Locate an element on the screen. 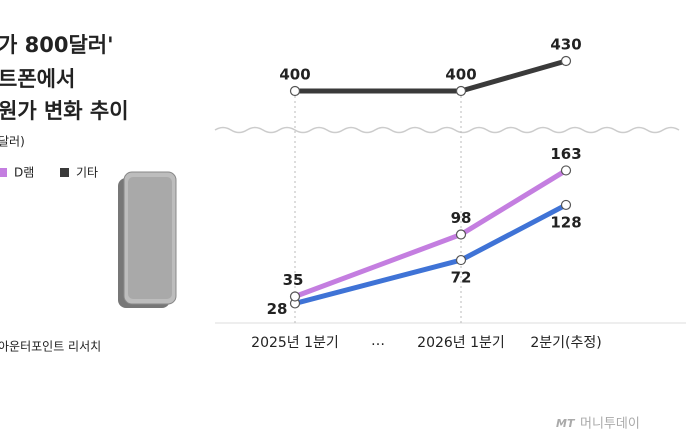 The width and height of the screenshot is (686, 440). legend-label: D램 is located at coordinates (24, 173).